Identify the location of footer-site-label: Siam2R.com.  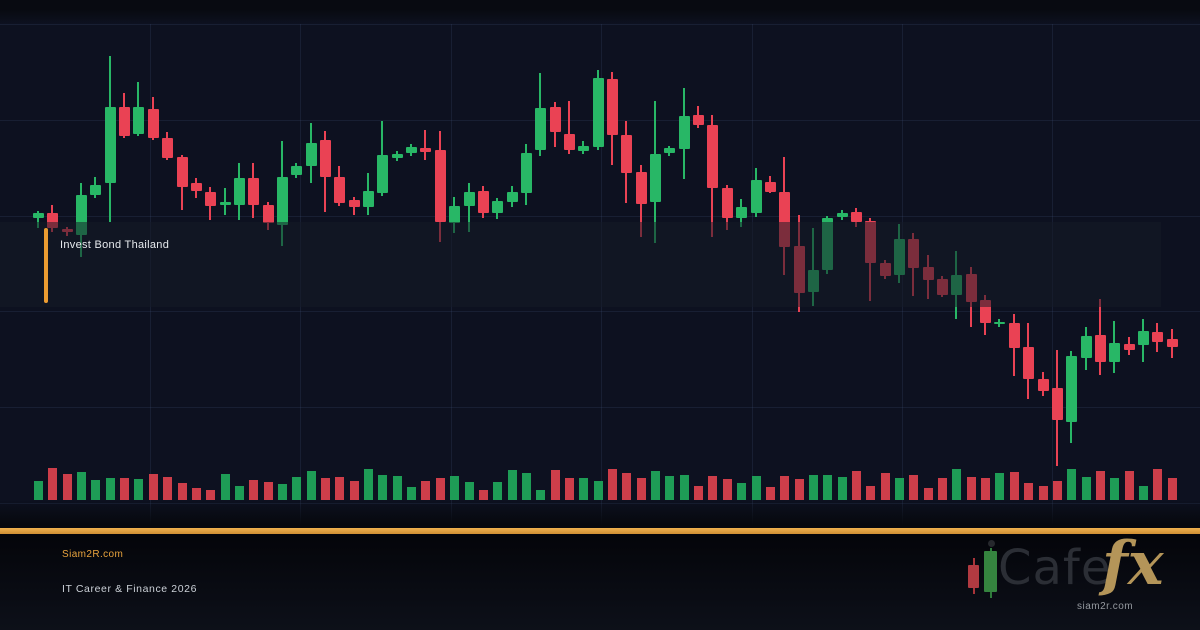
(93, 554).